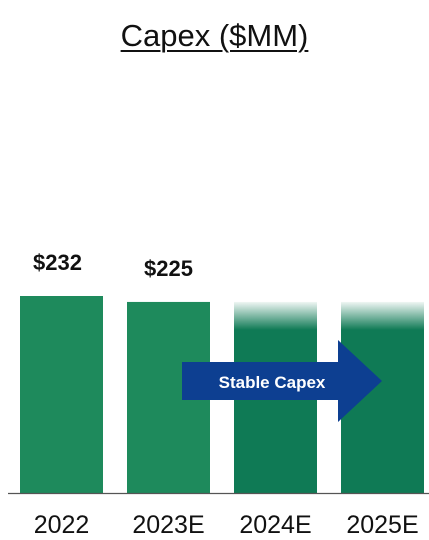 The width and height of the screenshot is (429, 540). Describe the element at coordinates (62, 525) in the screenshot. I see `tick-label-2022: 2022` at that location.